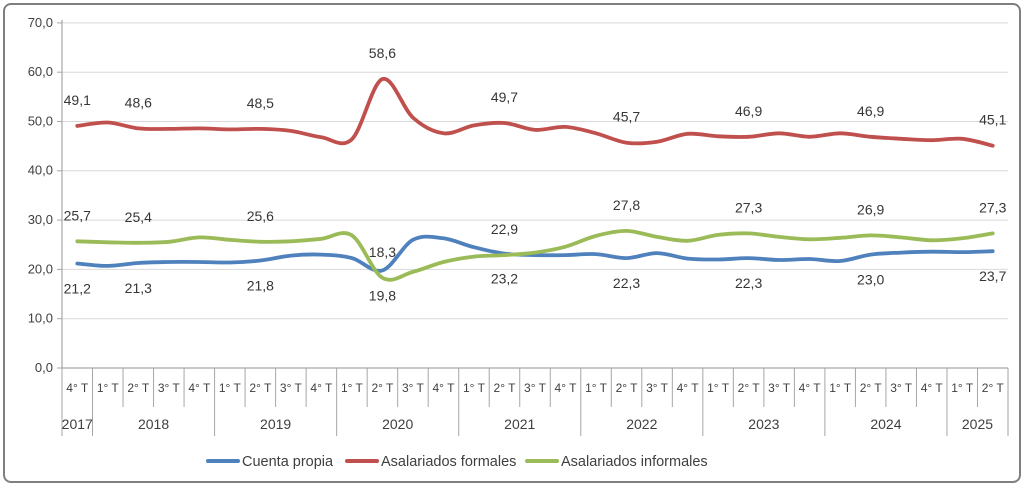 The height and width of the screenshot is (490, 1024). Describe the element at coordinates (138, 217) in the screenshot. I see `data-label-asalariados-informales: 25,4` at that location.